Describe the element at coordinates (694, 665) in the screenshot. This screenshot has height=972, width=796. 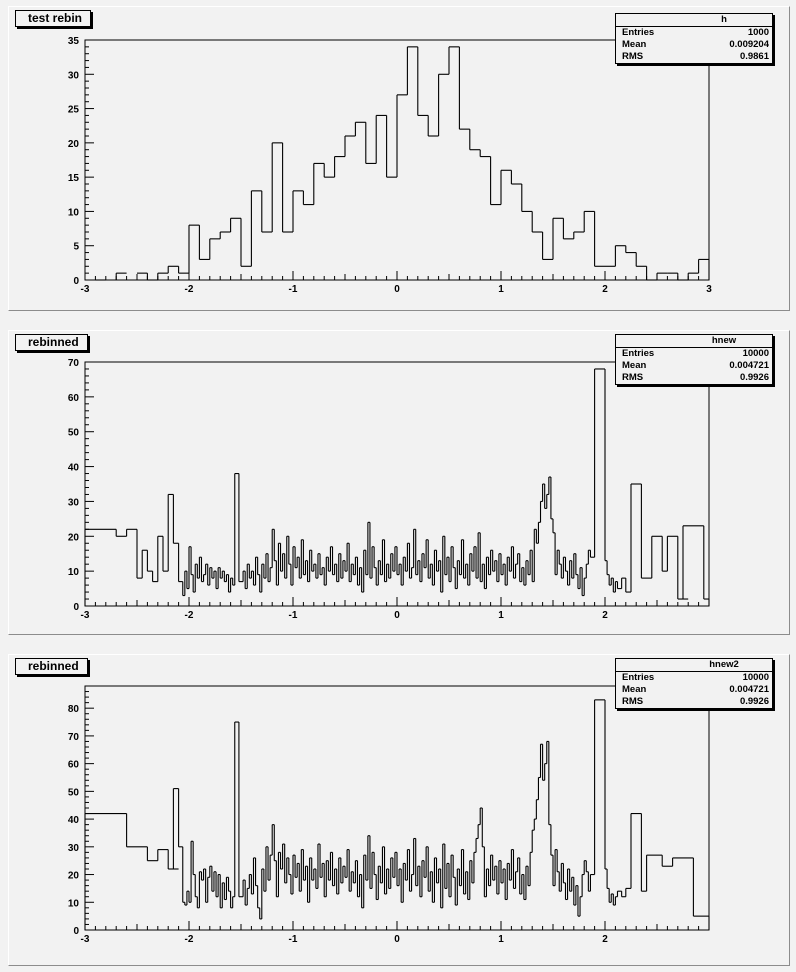
I see `stats-hist-name: hnew2` at that location.